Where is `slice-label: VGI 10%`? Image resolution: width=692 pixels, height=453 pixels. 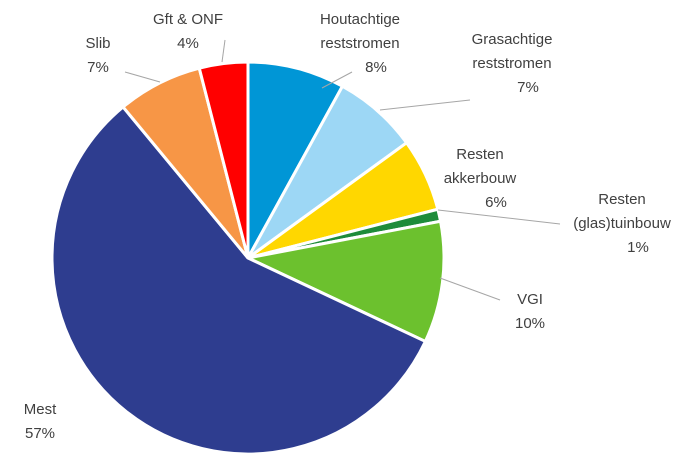 slice-label: VGI 10% is located at coordinates (530, 311).